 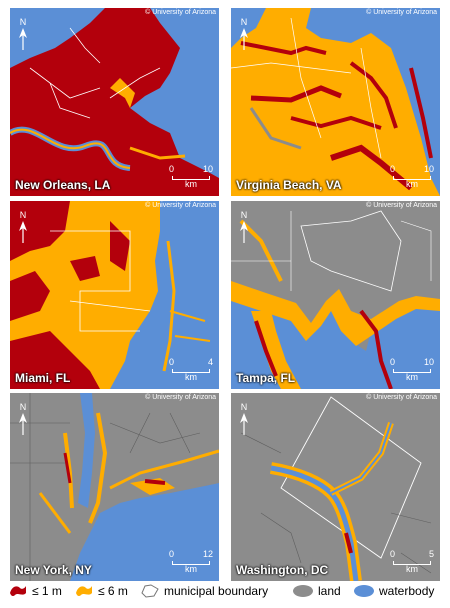 I want to click on land-swatch-icon, so click(x=303, y=591).